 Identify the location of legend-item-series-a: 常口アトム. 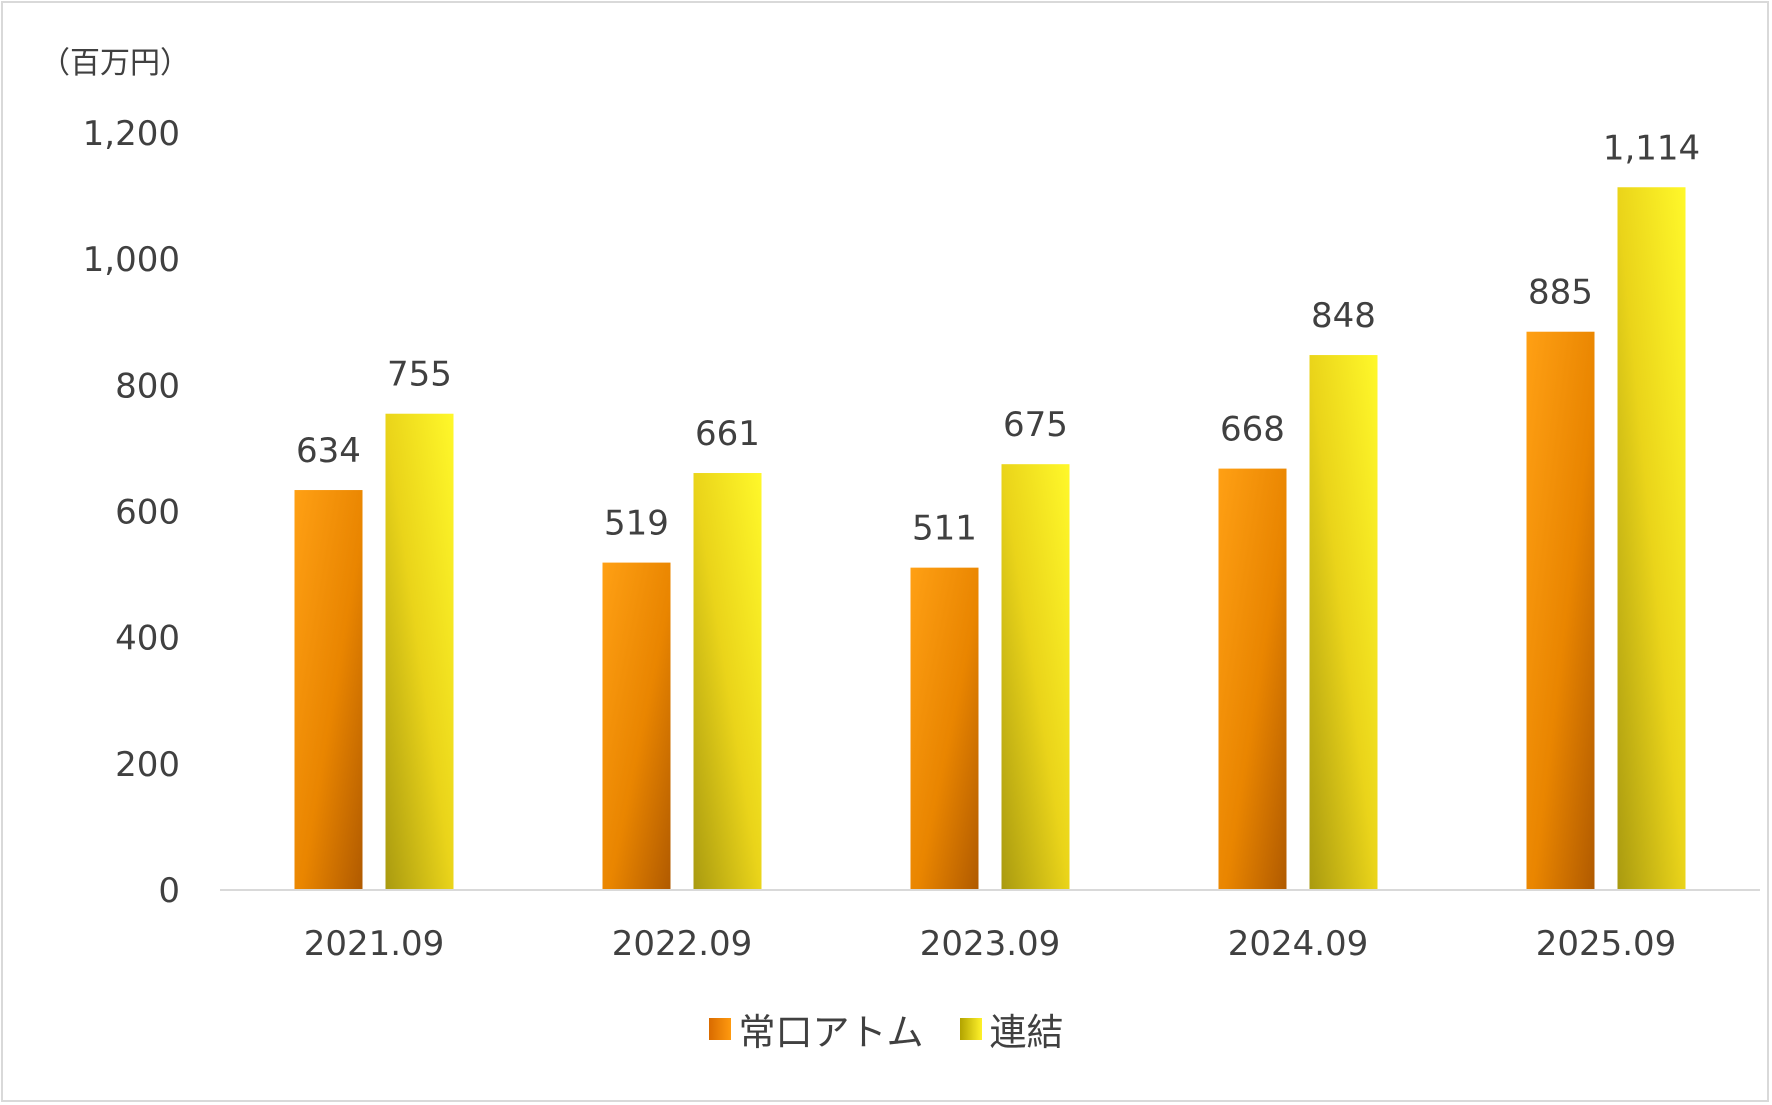
(816, 1029).